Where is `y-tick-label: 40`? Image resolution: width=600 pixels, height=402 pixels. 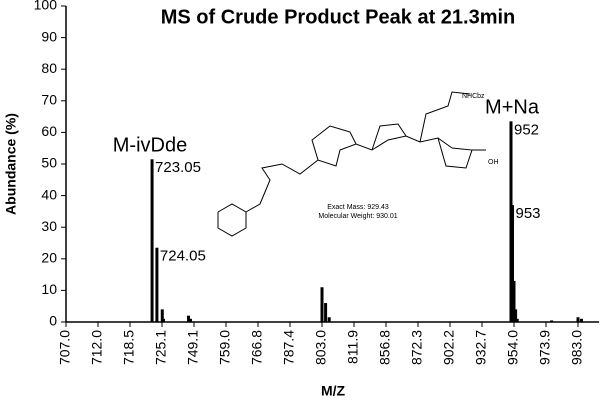 y-tick-label: 40 is located at coordinates (49, 194).